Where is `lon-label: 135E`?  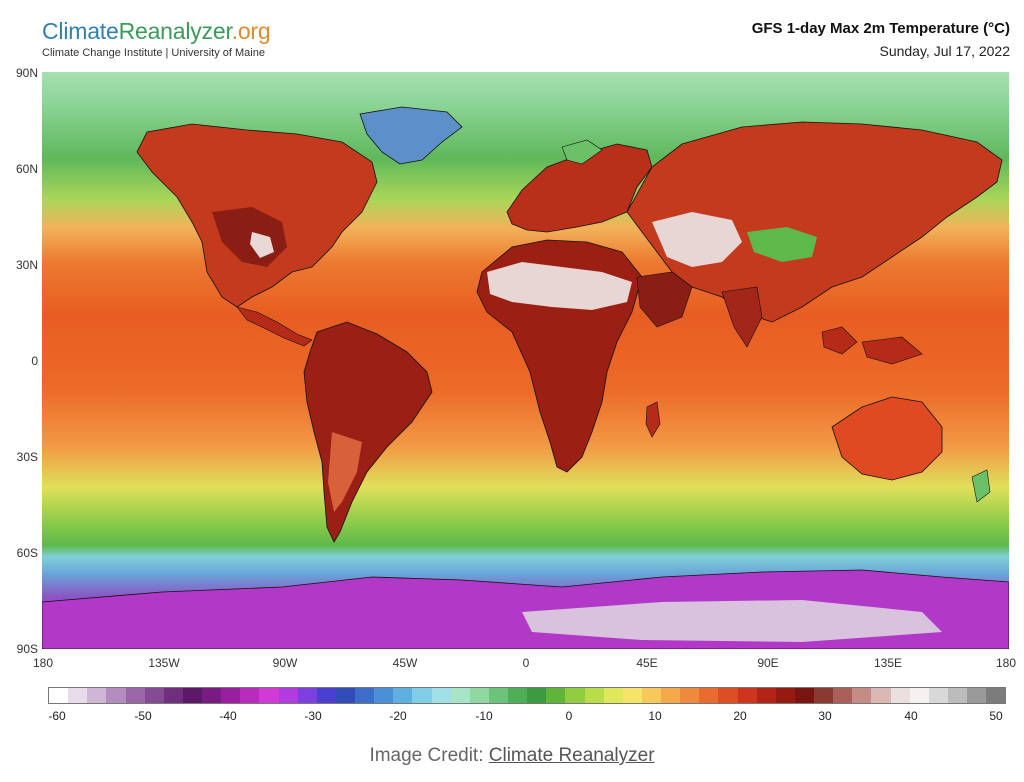
lon-label: 135E is located at coordinates (888, 663).